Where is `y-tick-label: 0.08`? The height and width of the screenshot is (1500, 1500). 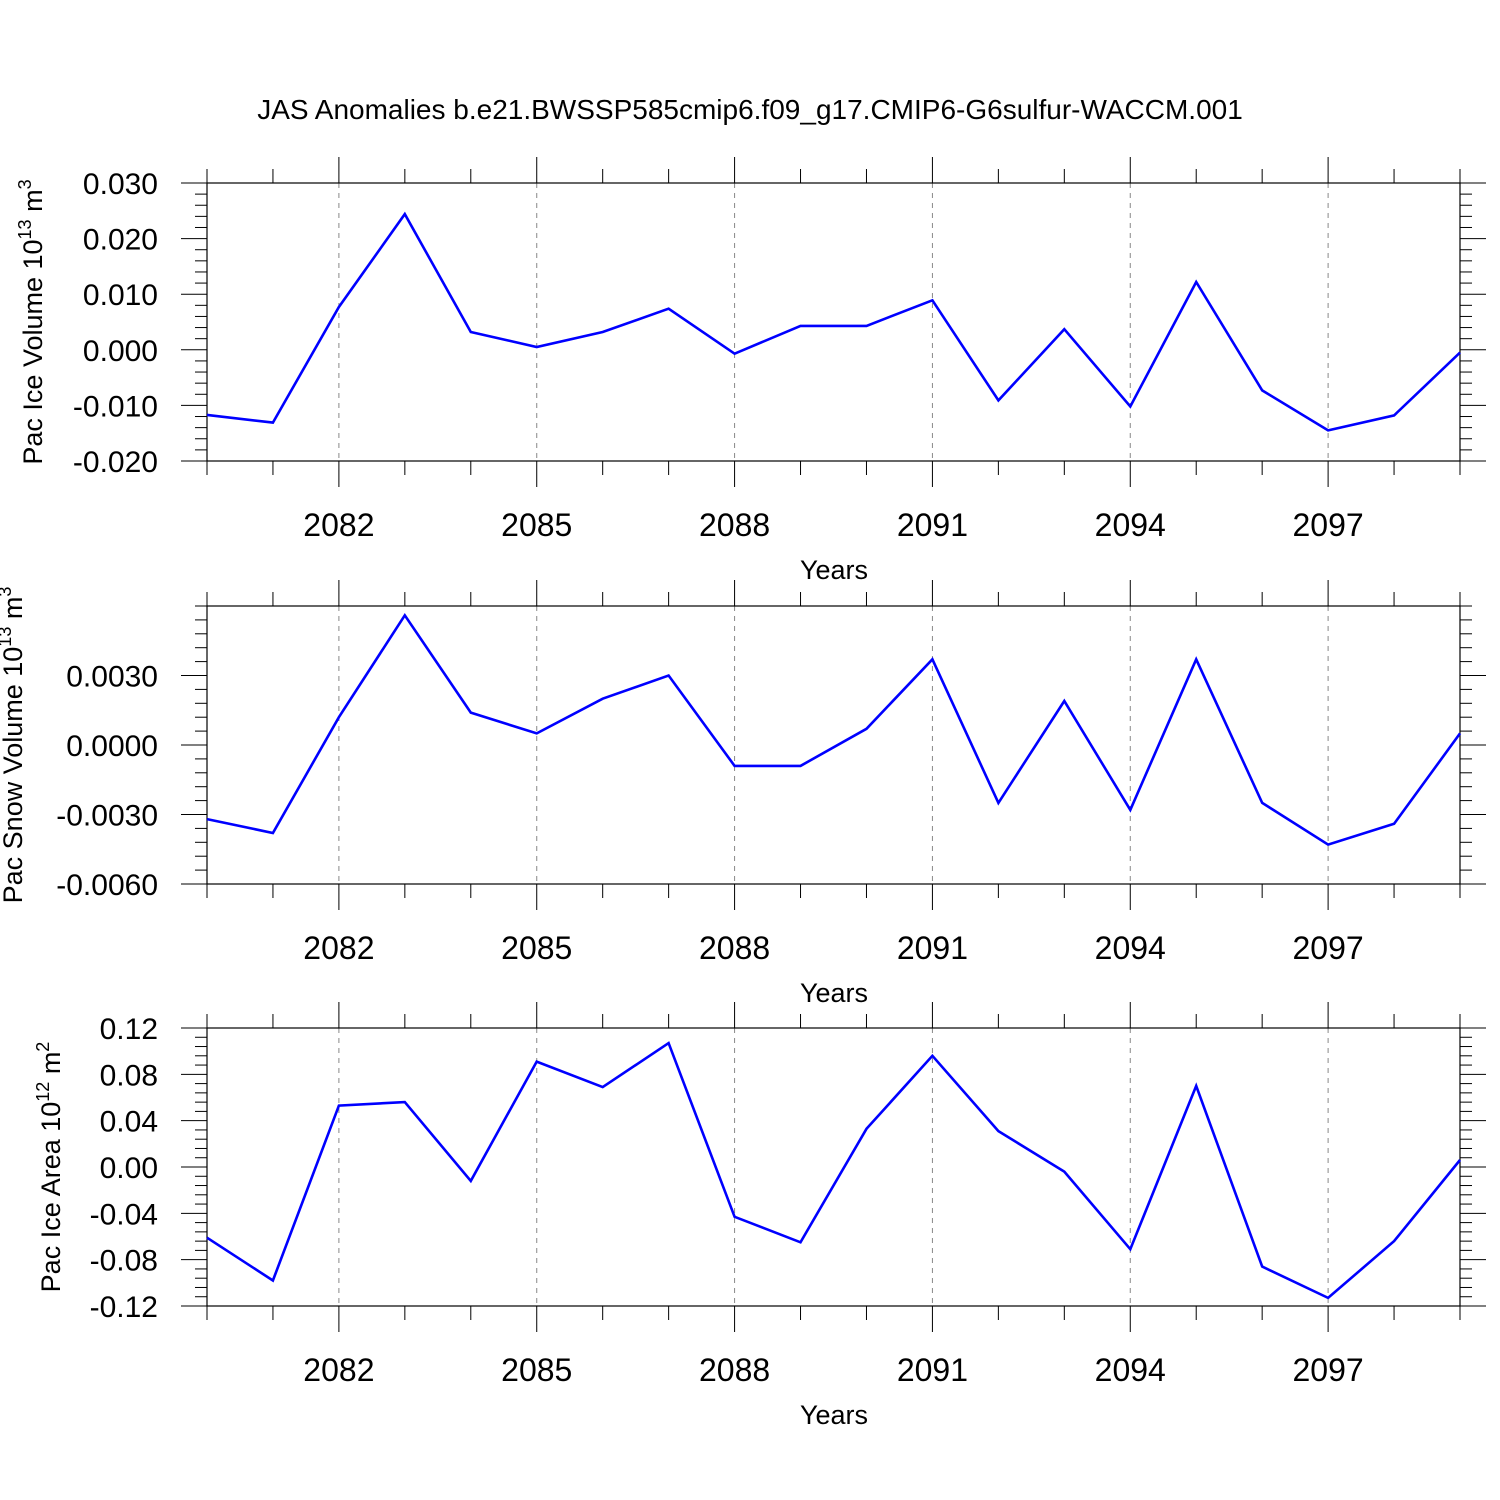
y-tick-label: 0.08 is located at coordinates (129, 1075).